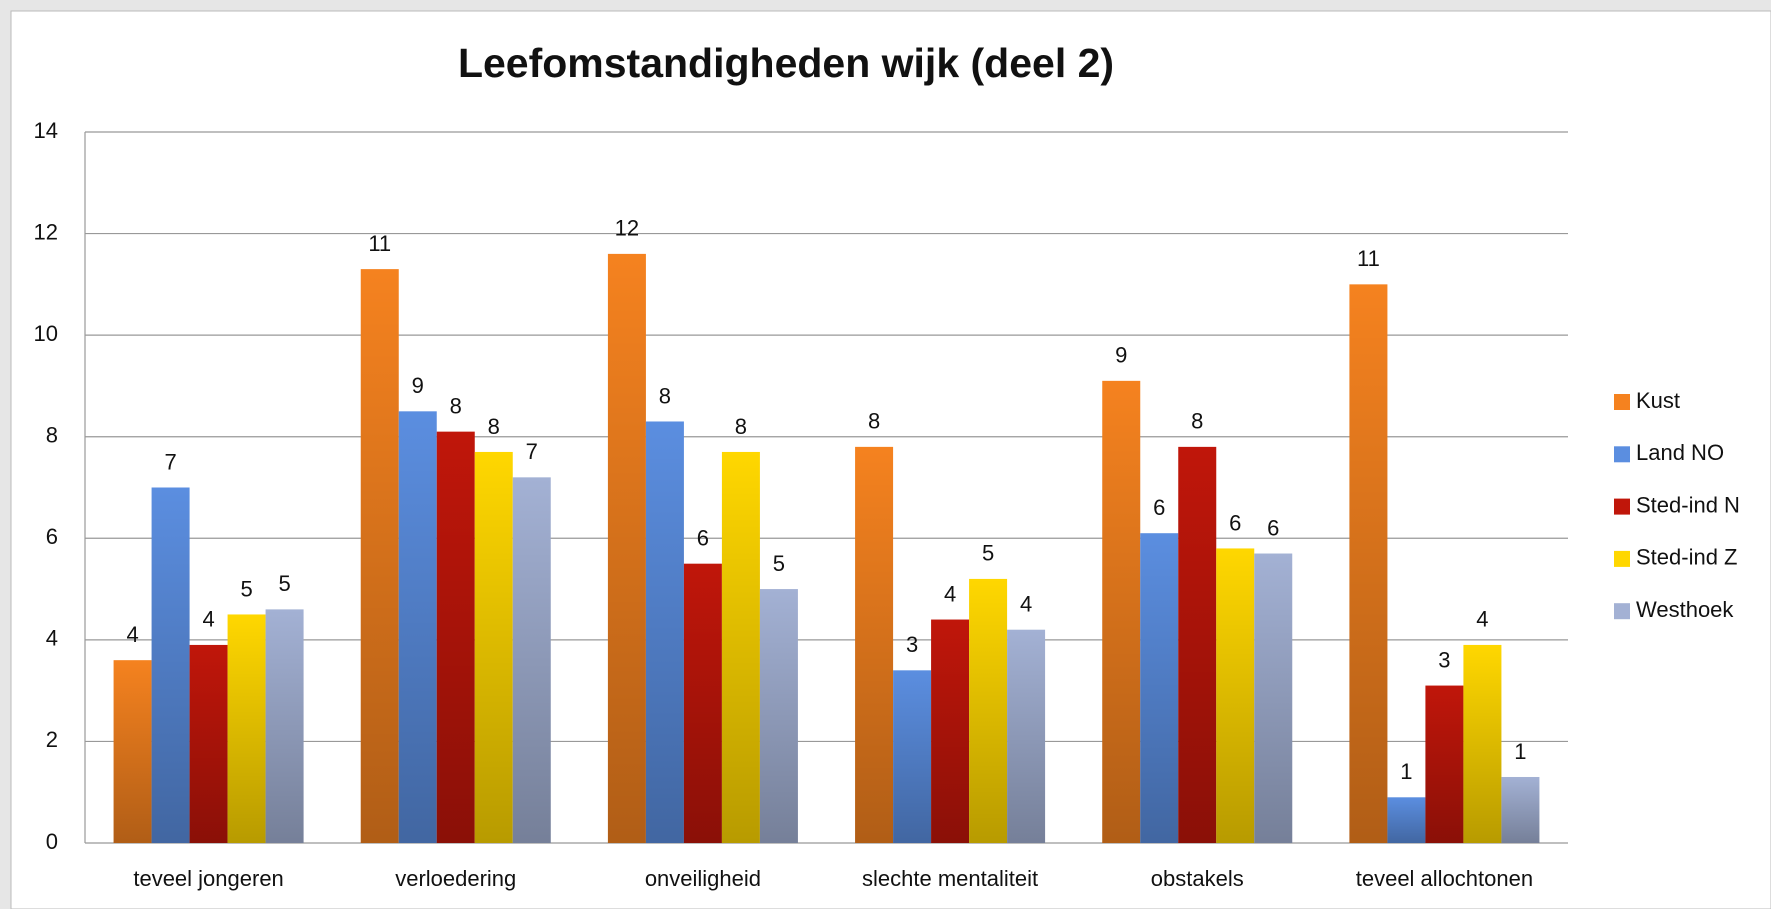 The image size is (1771, 909). Describe the element at coordinates (46, 333) in the screenshot. I see `y-tick-label: 10` at that location.